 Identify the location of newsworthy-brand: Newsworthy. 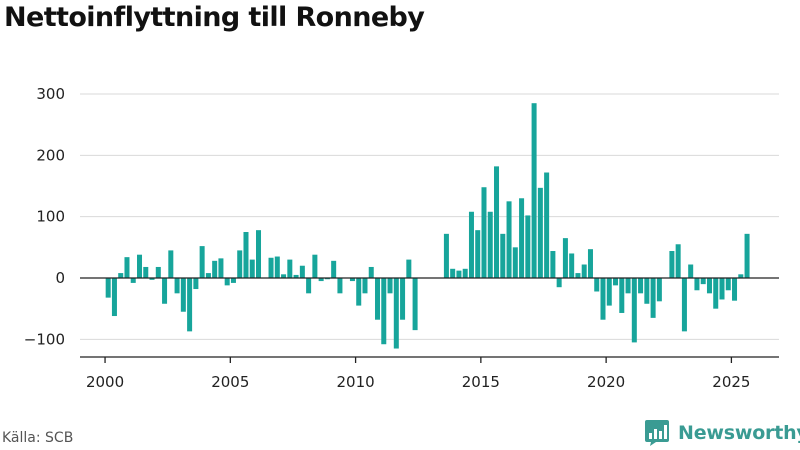
(722, 433).